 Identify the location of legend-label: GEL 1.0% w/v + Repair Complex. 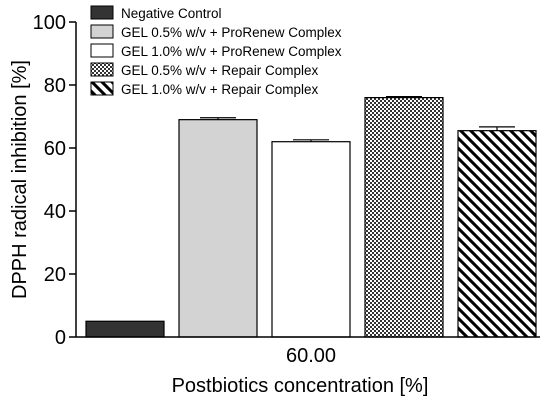
(219, 89).